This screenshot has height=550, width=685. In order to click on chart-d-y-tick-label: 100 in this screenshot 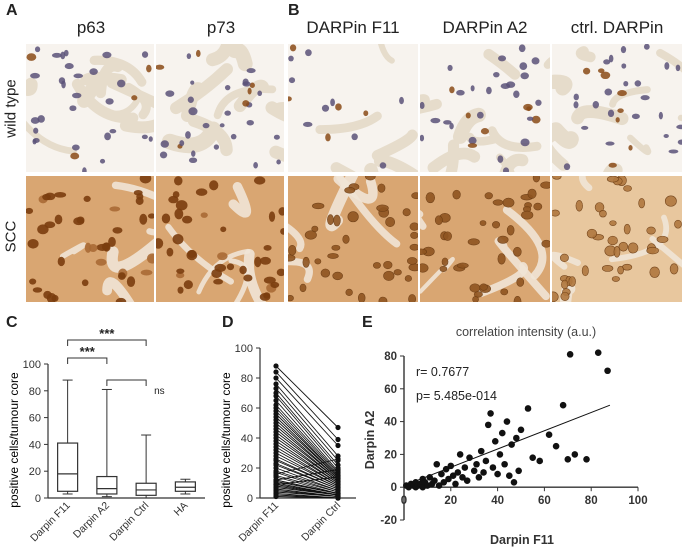, I will do `click(244, 349)`.